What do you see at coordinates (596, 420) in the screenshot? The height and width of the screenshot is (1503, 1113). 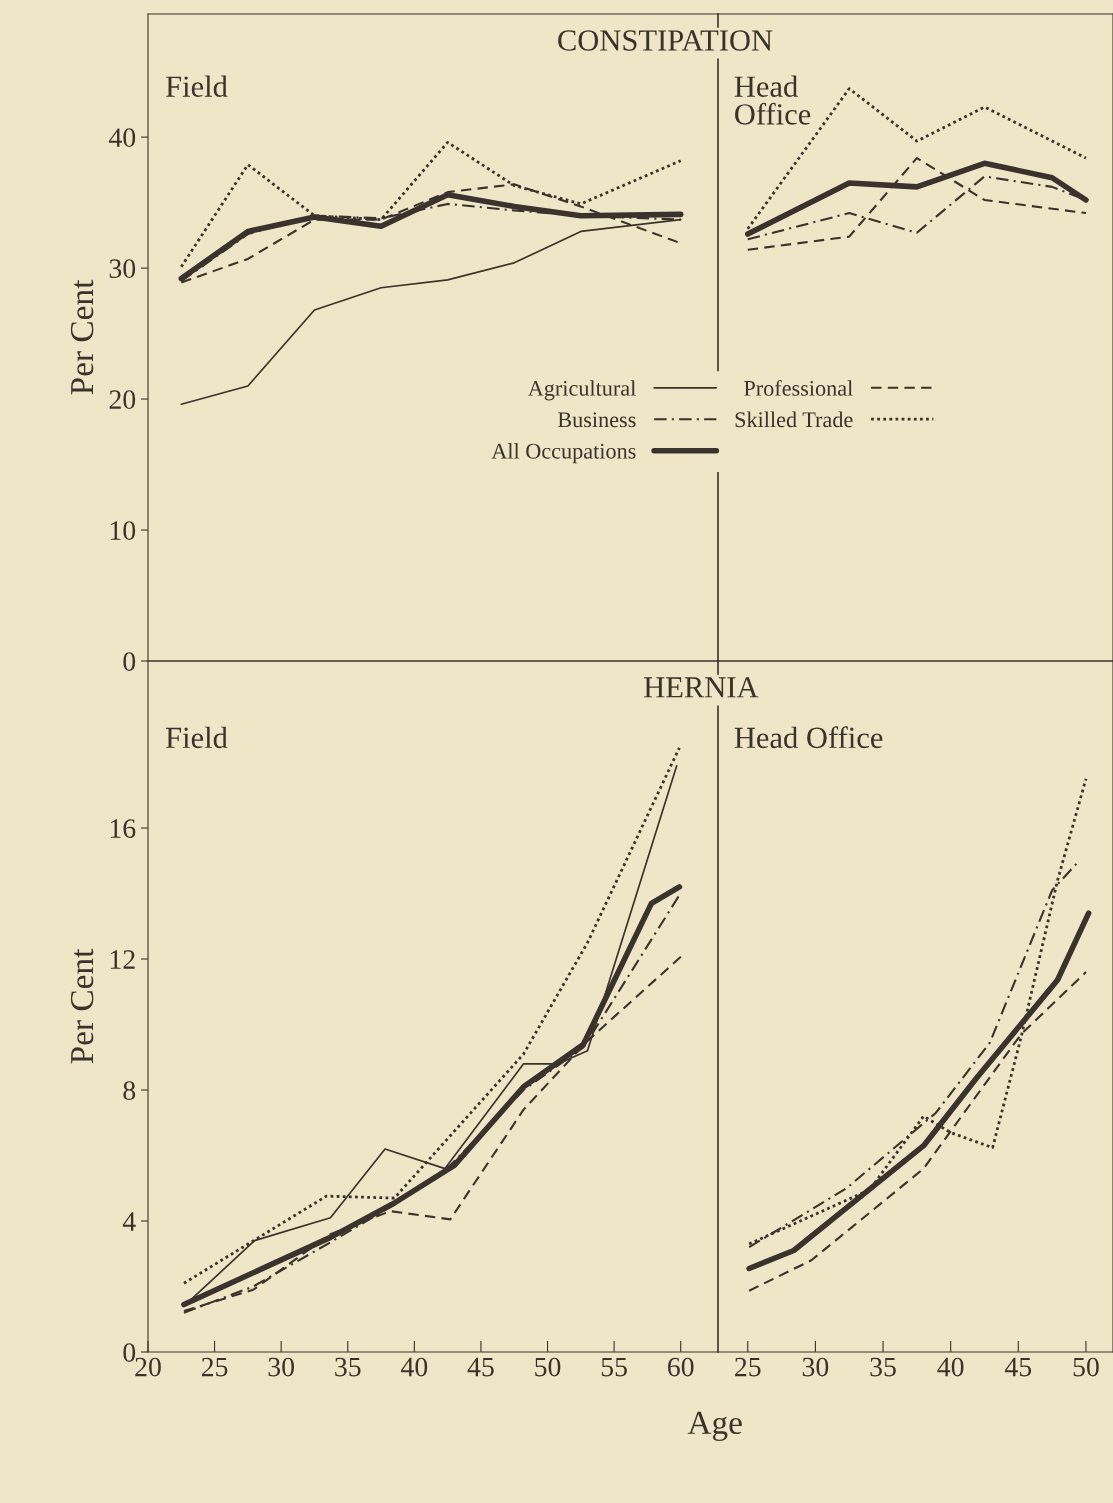 I see `legend-label: Business` at bounding box center [596, 420].